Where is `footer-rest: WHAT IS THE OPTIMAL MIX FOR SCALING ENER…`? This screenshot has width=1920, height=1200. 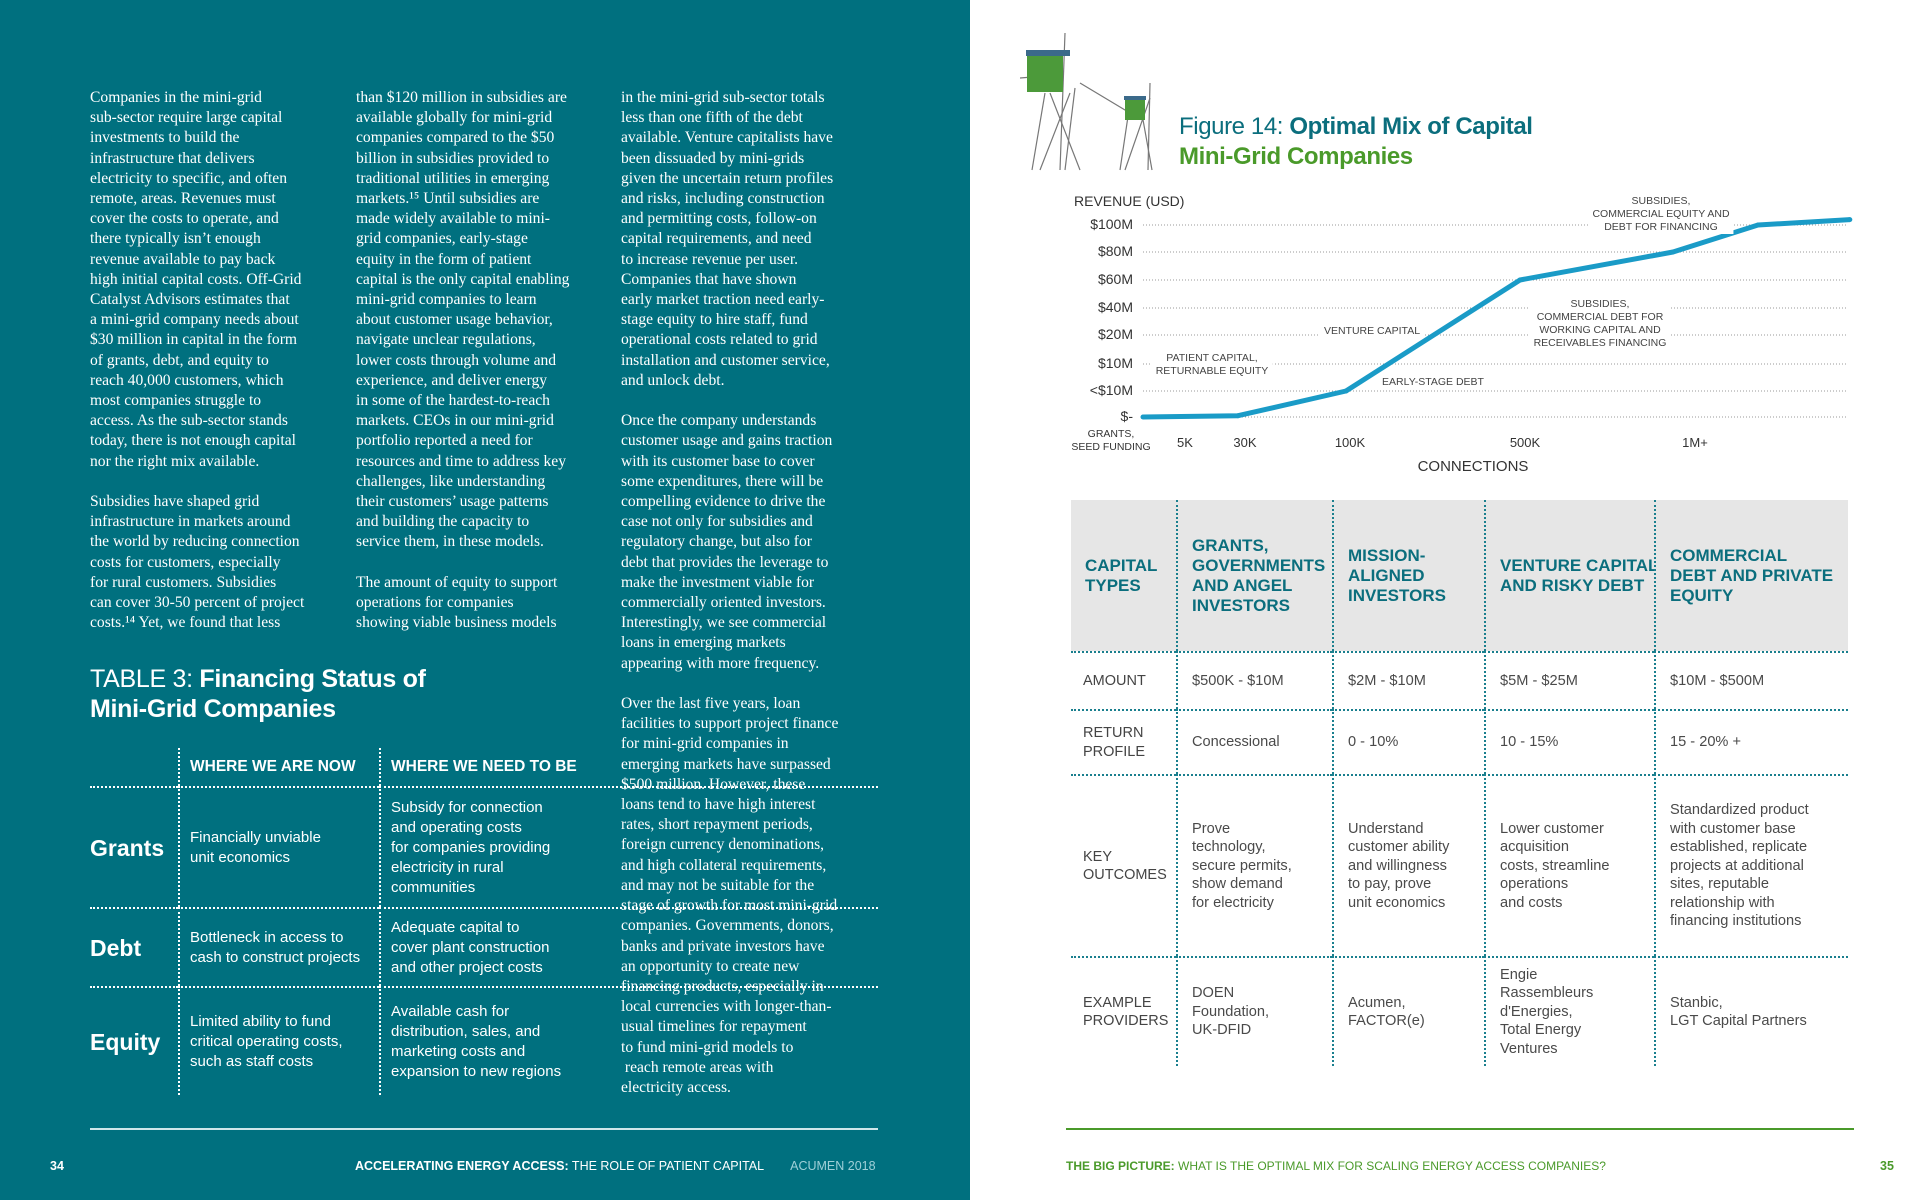 footer-rest: WHAT IS THE OPTIMAL MIX FOR SCALING ENER… is located at coordinates (1390, 1166).